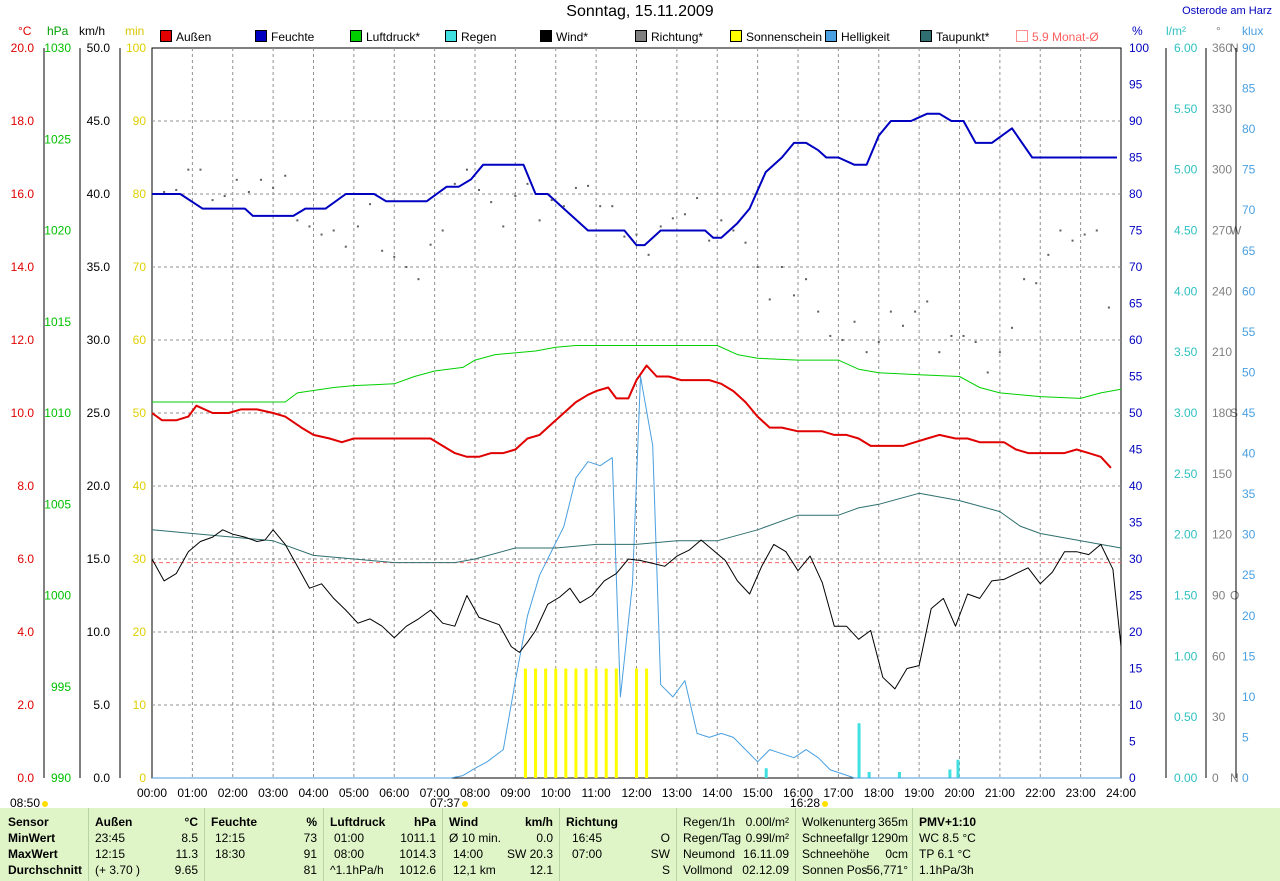  What do you see at coordinates (358, 822) in the screenshot?
I see `stats-header-label: Luftdruck` at bounding box center [358, 822].